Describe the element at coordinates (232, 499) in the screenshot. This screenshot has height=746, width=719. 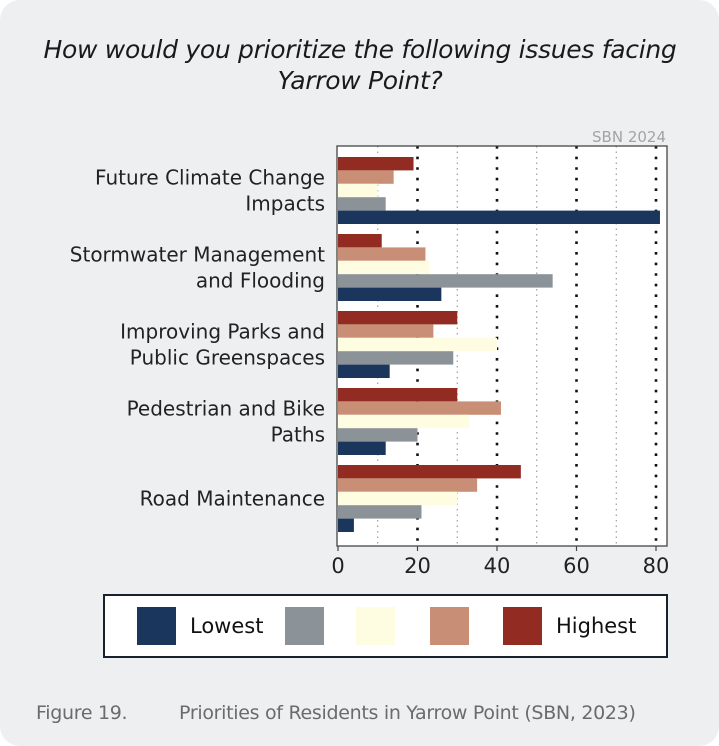
I see `category-label: Road Maintenance` at that location.